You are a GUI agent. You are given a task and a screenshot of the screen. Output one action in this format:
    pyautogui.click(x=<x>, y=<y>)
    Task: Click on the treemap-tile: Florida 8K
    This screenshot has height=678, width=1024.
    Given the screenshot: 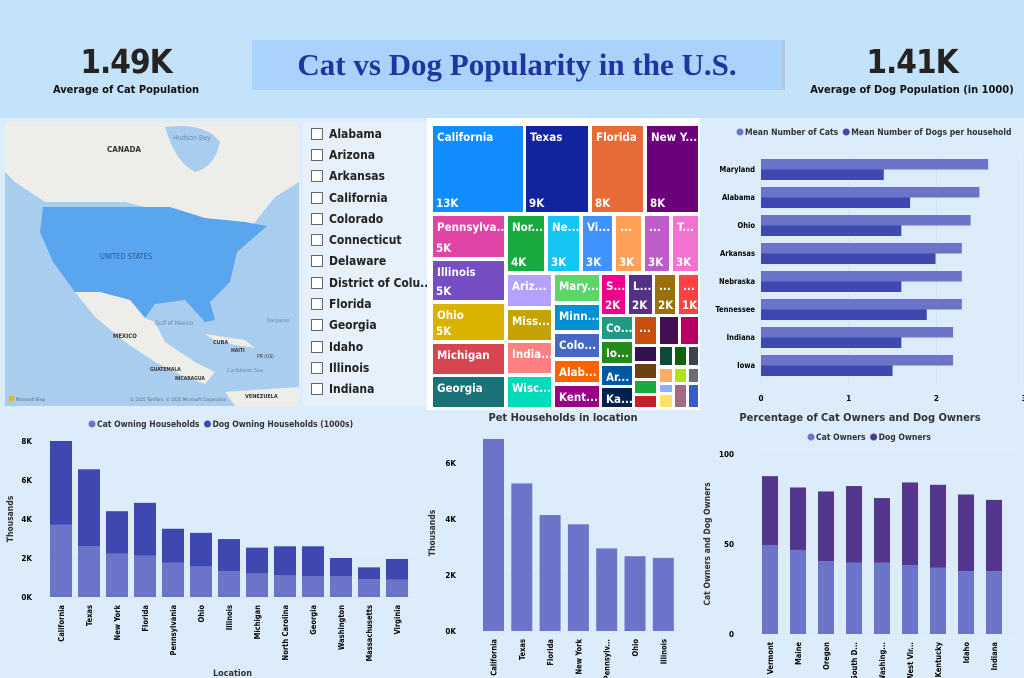 What is the action you would take?
    pyautogui.click(x=617, y=169)
    